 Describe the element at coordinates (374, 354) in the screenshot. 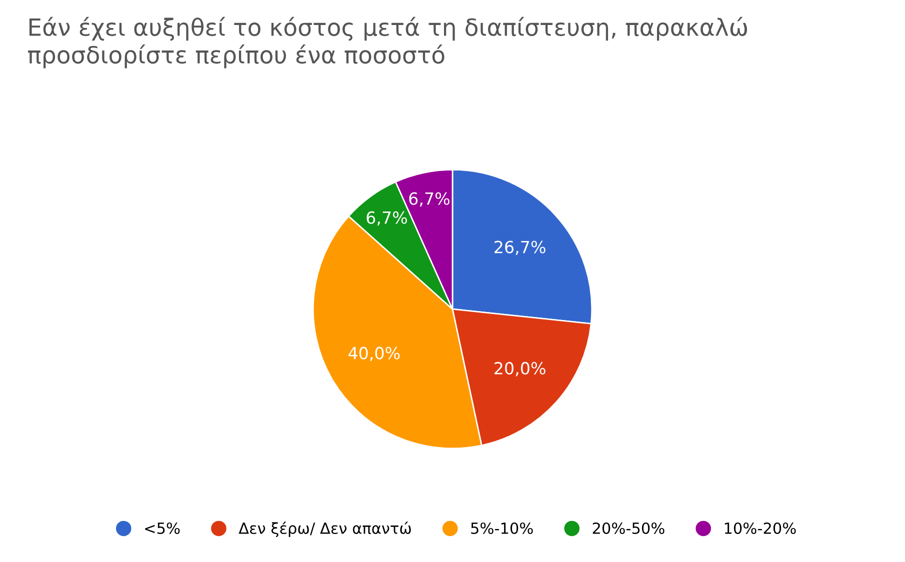

I see `data-label: 40,0%` at that location.